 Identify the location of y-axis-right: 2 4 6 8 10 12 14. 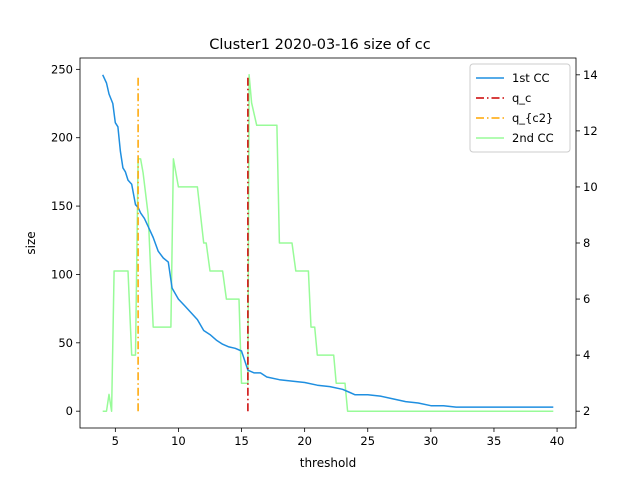
(587, 243).